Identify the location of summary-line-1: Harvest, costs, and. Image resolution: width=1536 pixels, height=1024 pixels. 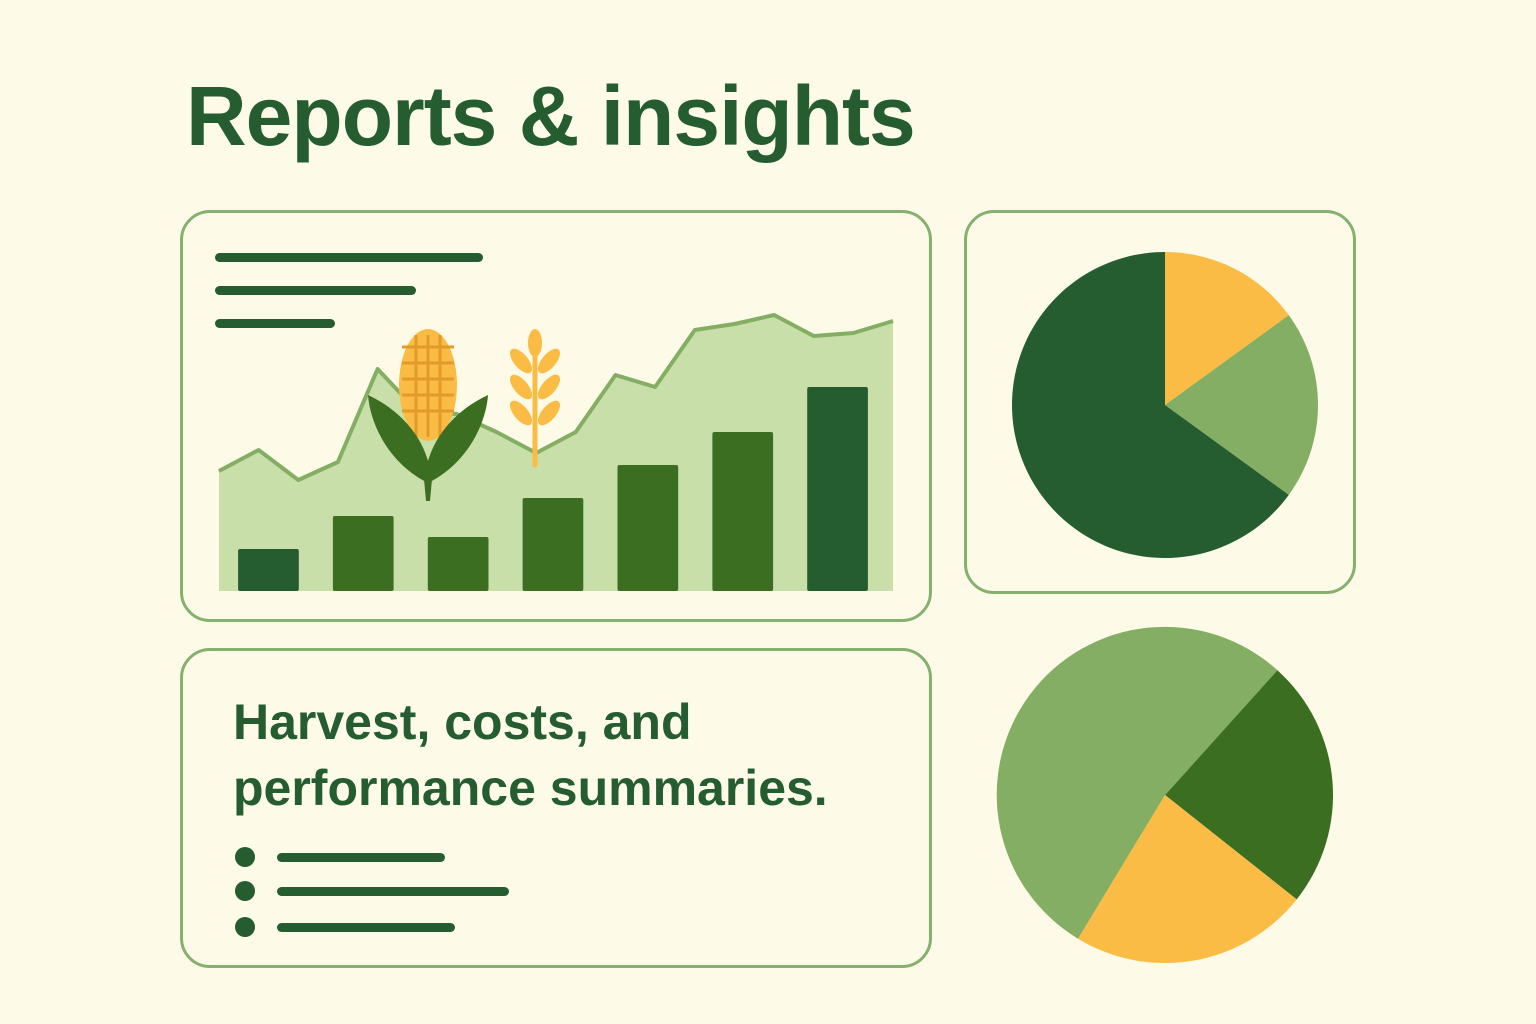
(462, 722).